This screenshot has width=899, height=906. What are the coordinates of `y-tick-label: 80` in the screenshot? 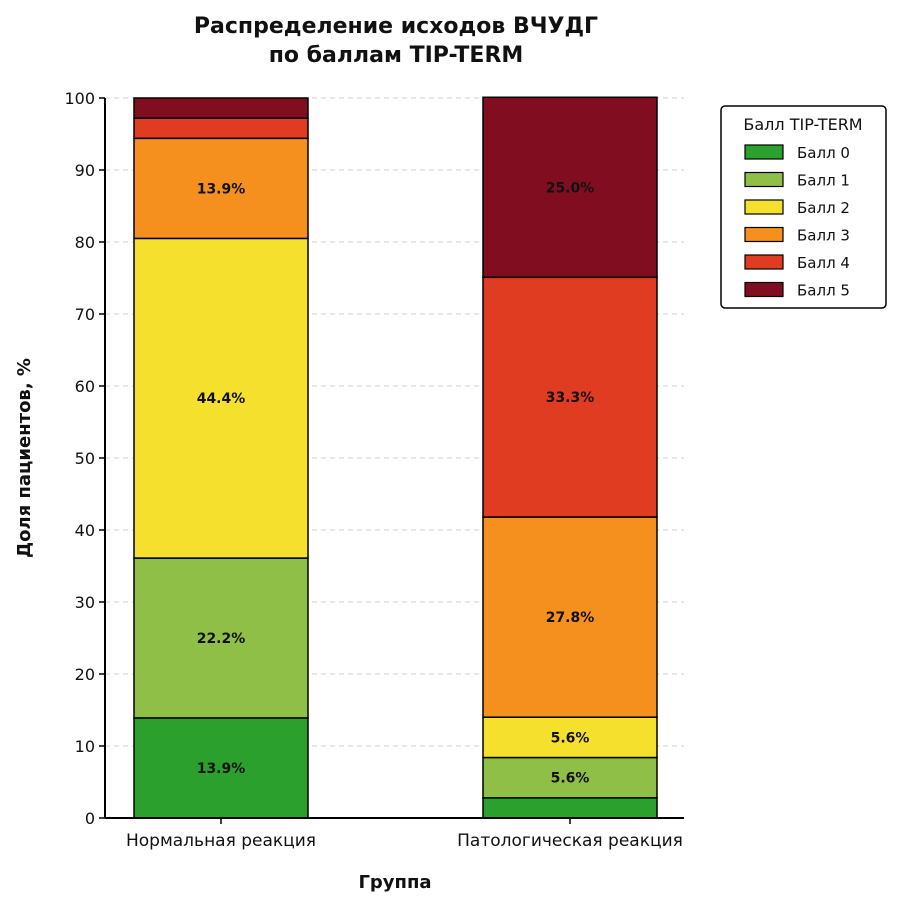 It's located at (85, 242).